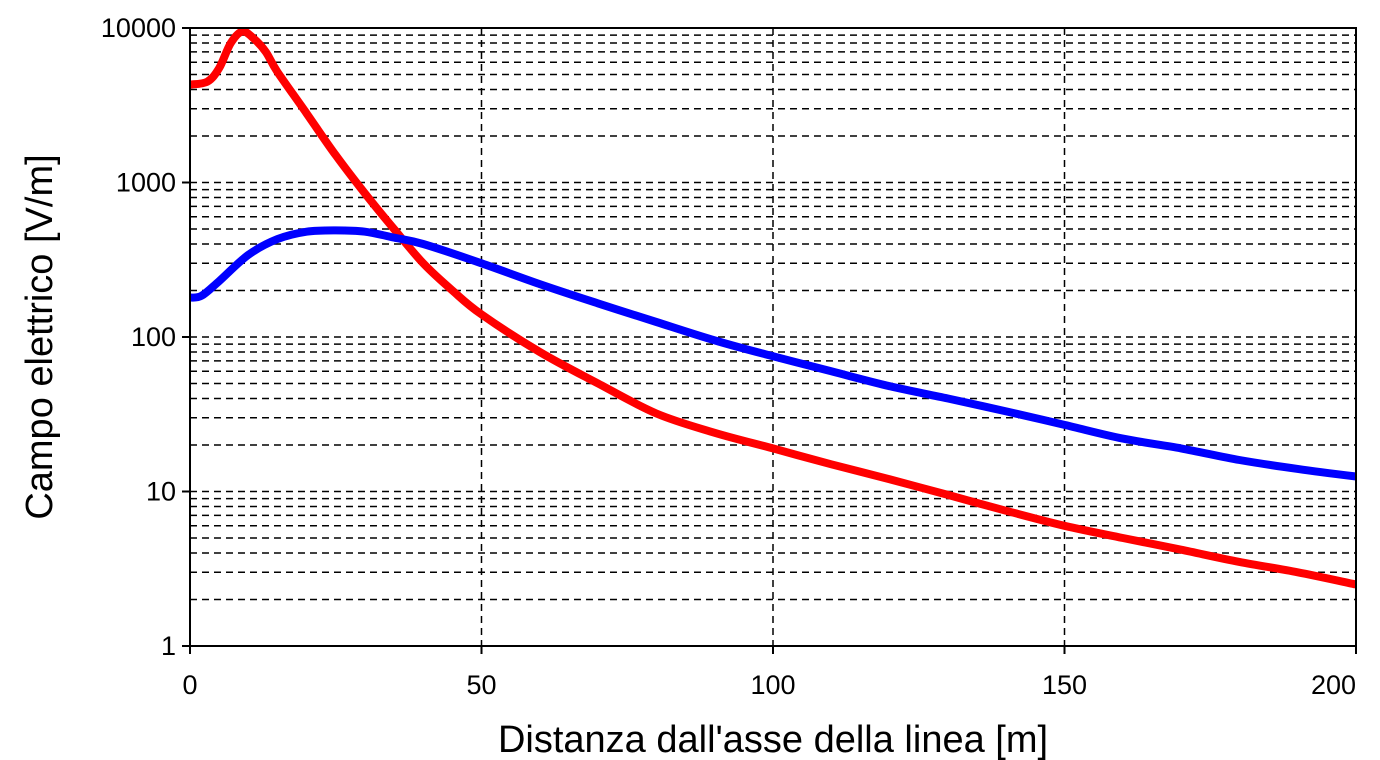 This screenshot has height=760, width=1380. What do you see at coordinates (773, 739) in the screenshot?
I see `x-axis-title: Distanza dall'asse della linea [m]` at bounding box center [773, 739].